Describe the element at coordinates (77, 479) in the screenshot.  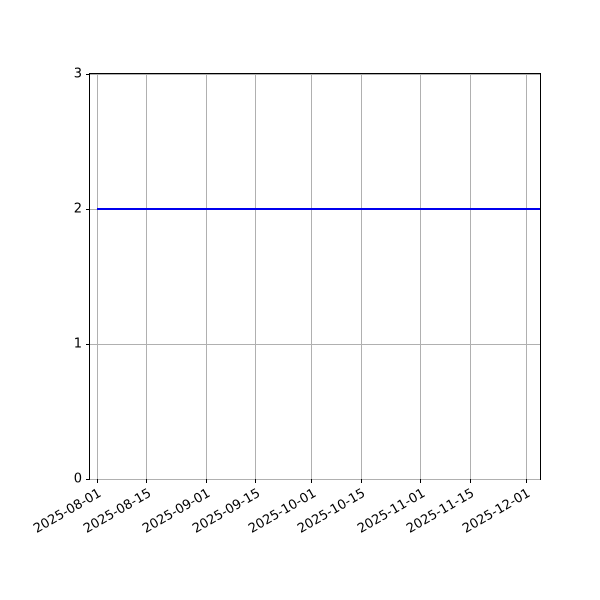
I see `y-tick-label: 0` at that location.